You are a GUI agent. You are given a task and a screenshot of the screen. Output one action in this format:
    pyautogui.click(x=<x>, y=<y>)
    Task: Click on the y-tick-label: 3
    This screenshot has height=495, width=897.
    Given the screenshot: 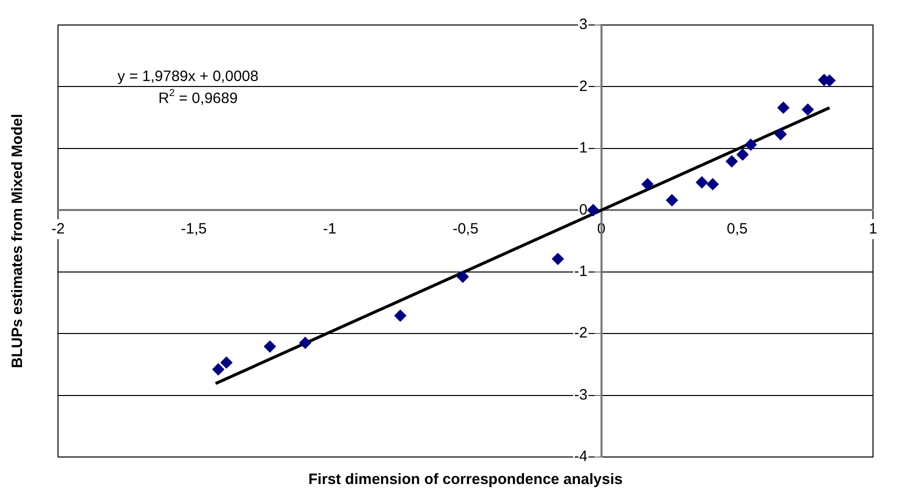 What is the action you would take?
    pyautogui.click(x=583, y=25)
    